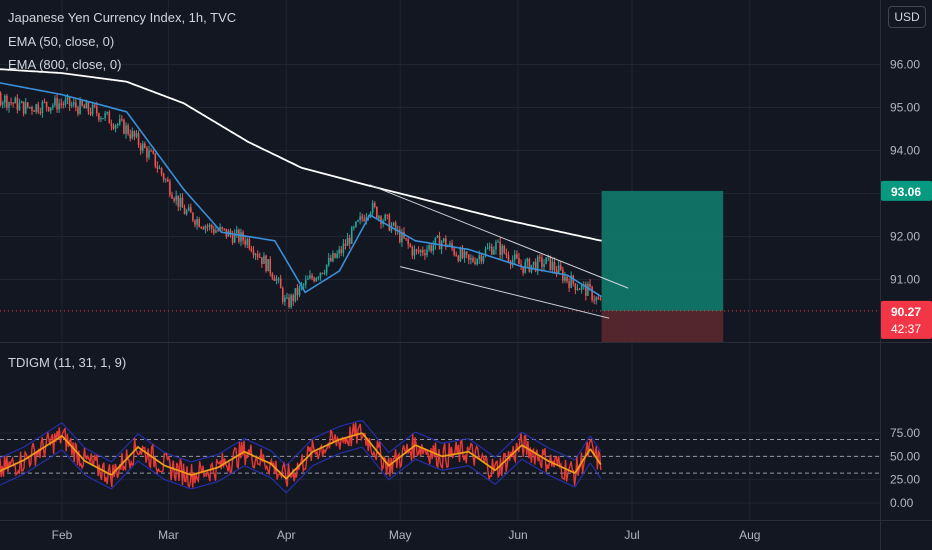 The width and height of the screenshot is (932, 550). What do you see at coordinates (906, 319) in the screenshot?
I see `current-price-badge` at bounding box center [906, 319].